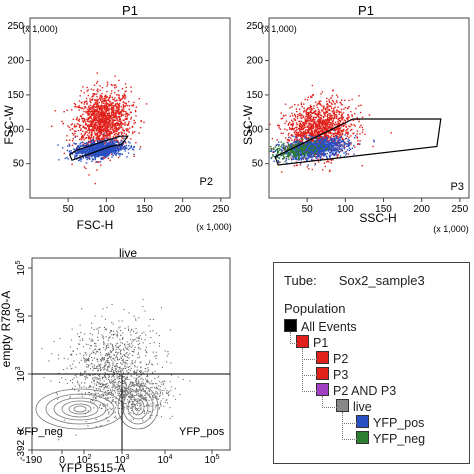  What do you see at coordinates (279, 29) in the screenshot?
I see `plot2-y-unit: (x 1,000)` at bounding box center [279, 29].